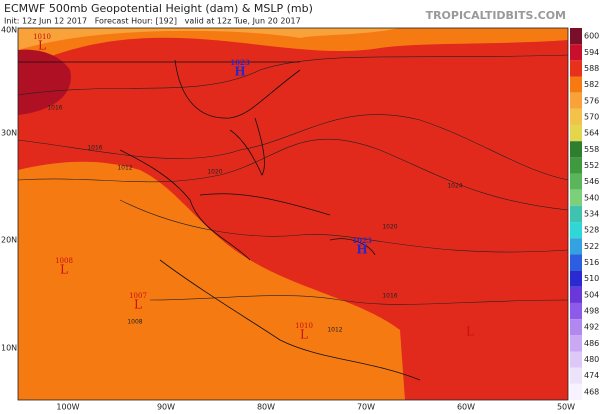 Image resolution: width=600 pixels, height=414 pixels. What do you see at coordinates (591, 52) in the screenshot?
I see `colorbar-label: 594` at bounding box center [591, 52].